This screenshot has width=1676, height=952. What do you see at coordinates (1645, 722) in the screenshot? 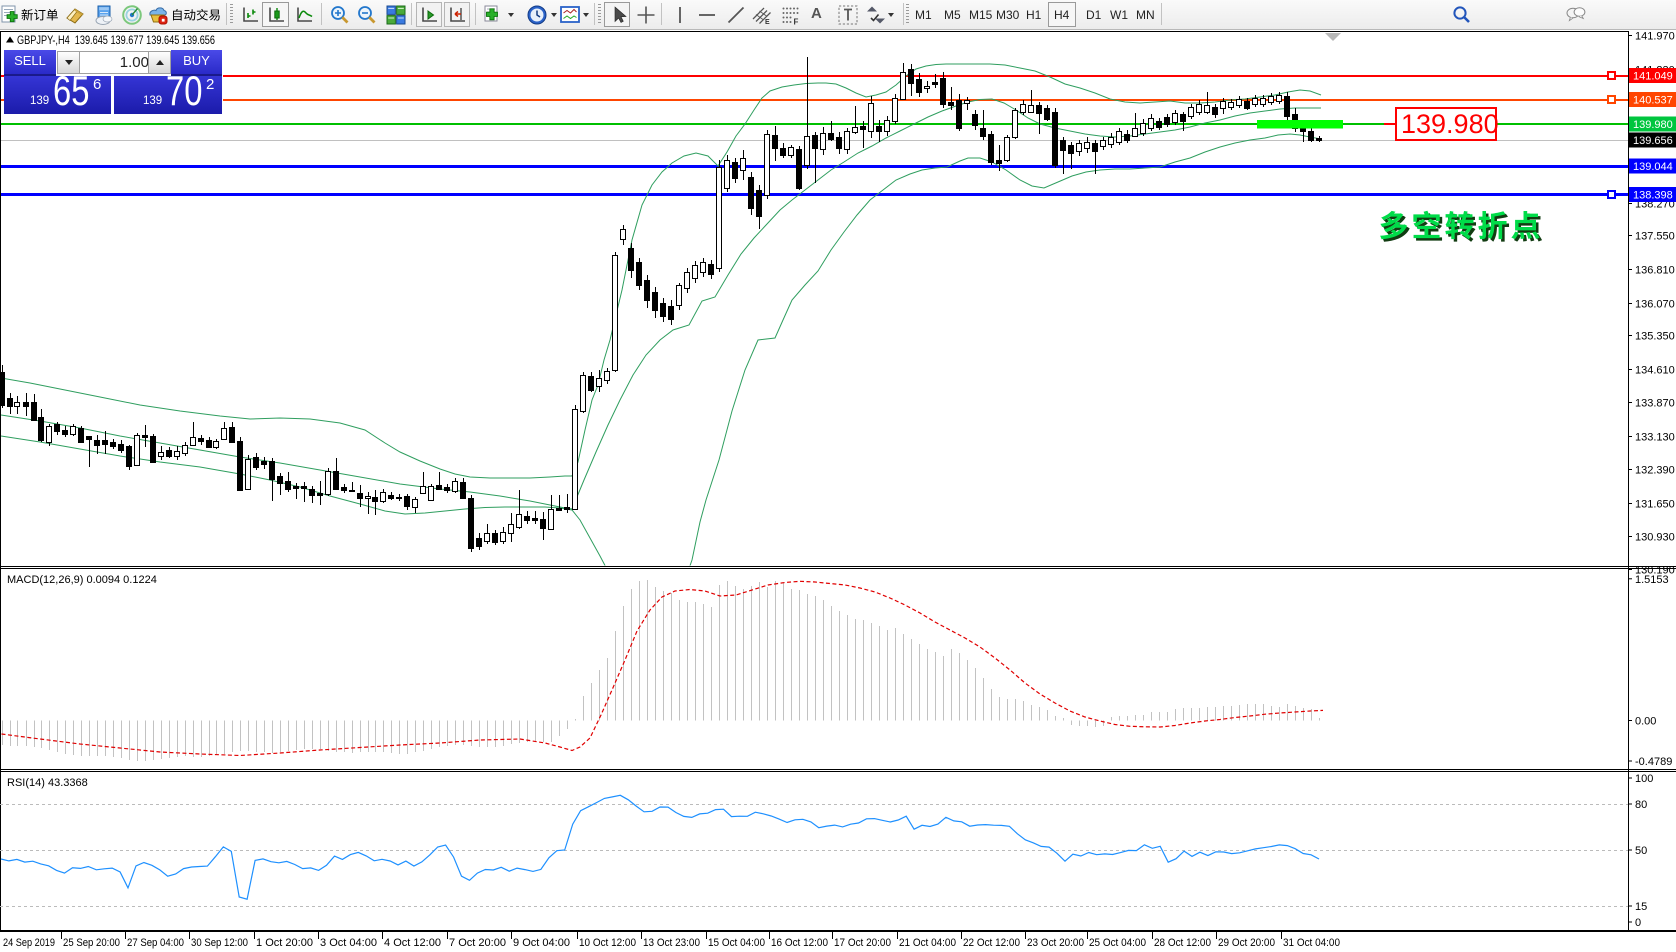
I see `svg-text: 0.00` at bounding box center [1645, 722].